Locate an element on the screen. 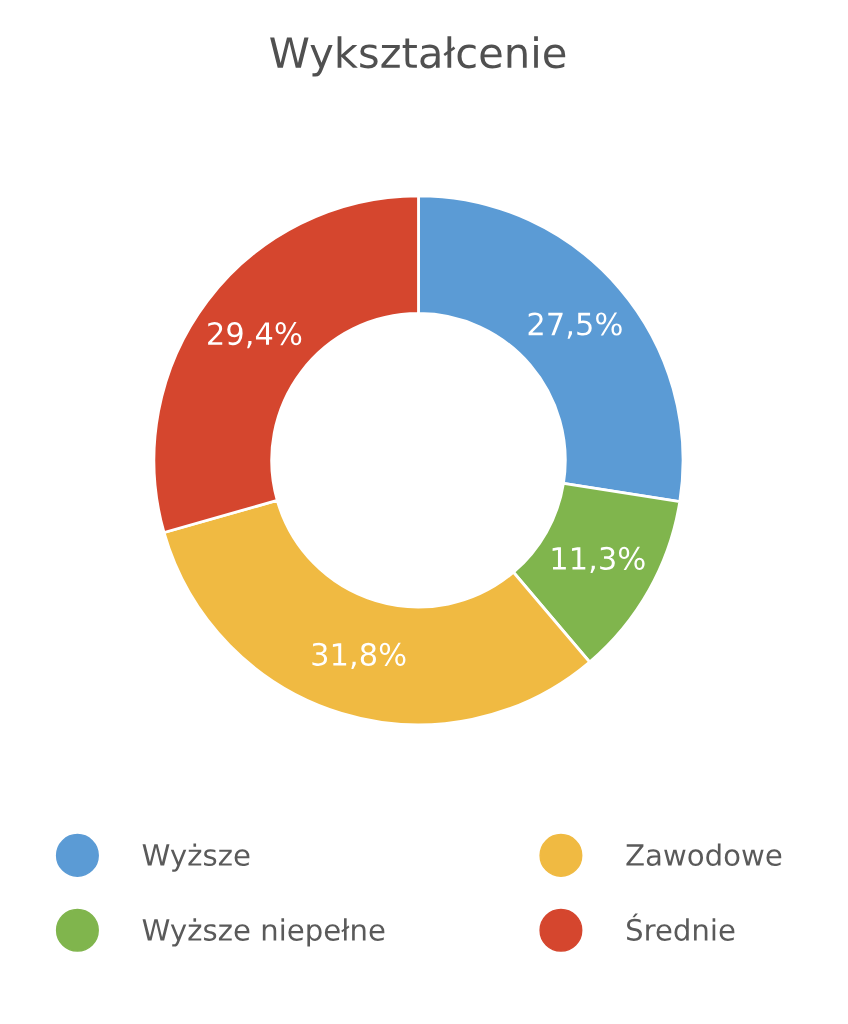 This screenshot has height=1024, width=848. chart-title: Wykształcenie is located at coordinates (418, 56).